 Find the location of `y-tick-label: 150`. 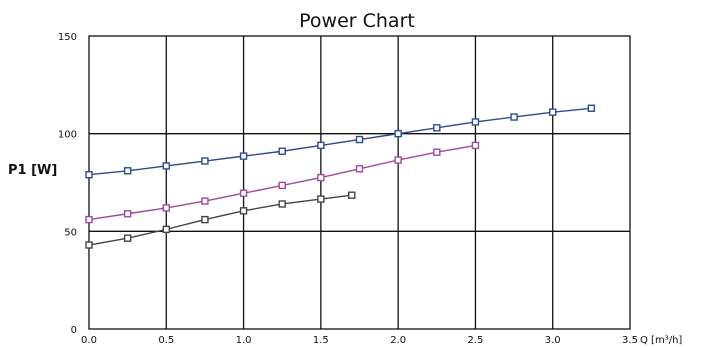

y-tick-label: 150 is located at coordinates (67, 37).